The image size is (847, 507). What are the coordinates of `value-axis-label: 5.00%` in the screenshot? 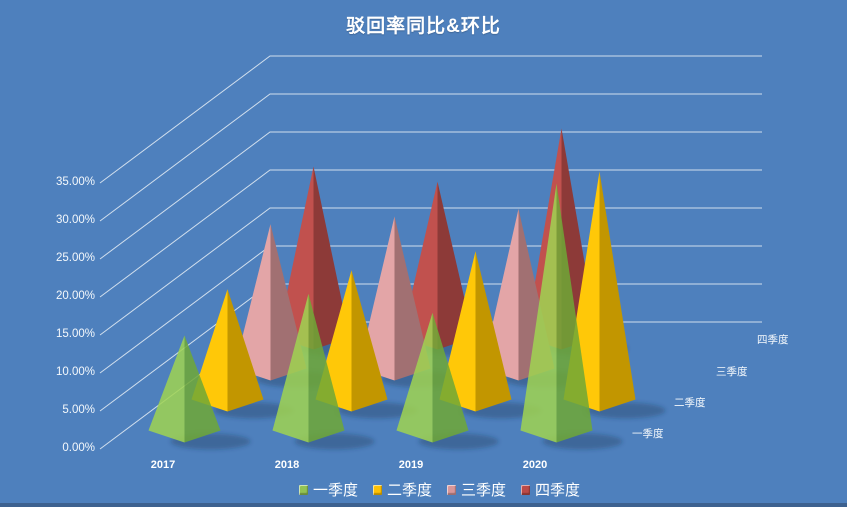 It's located at (78, 410).